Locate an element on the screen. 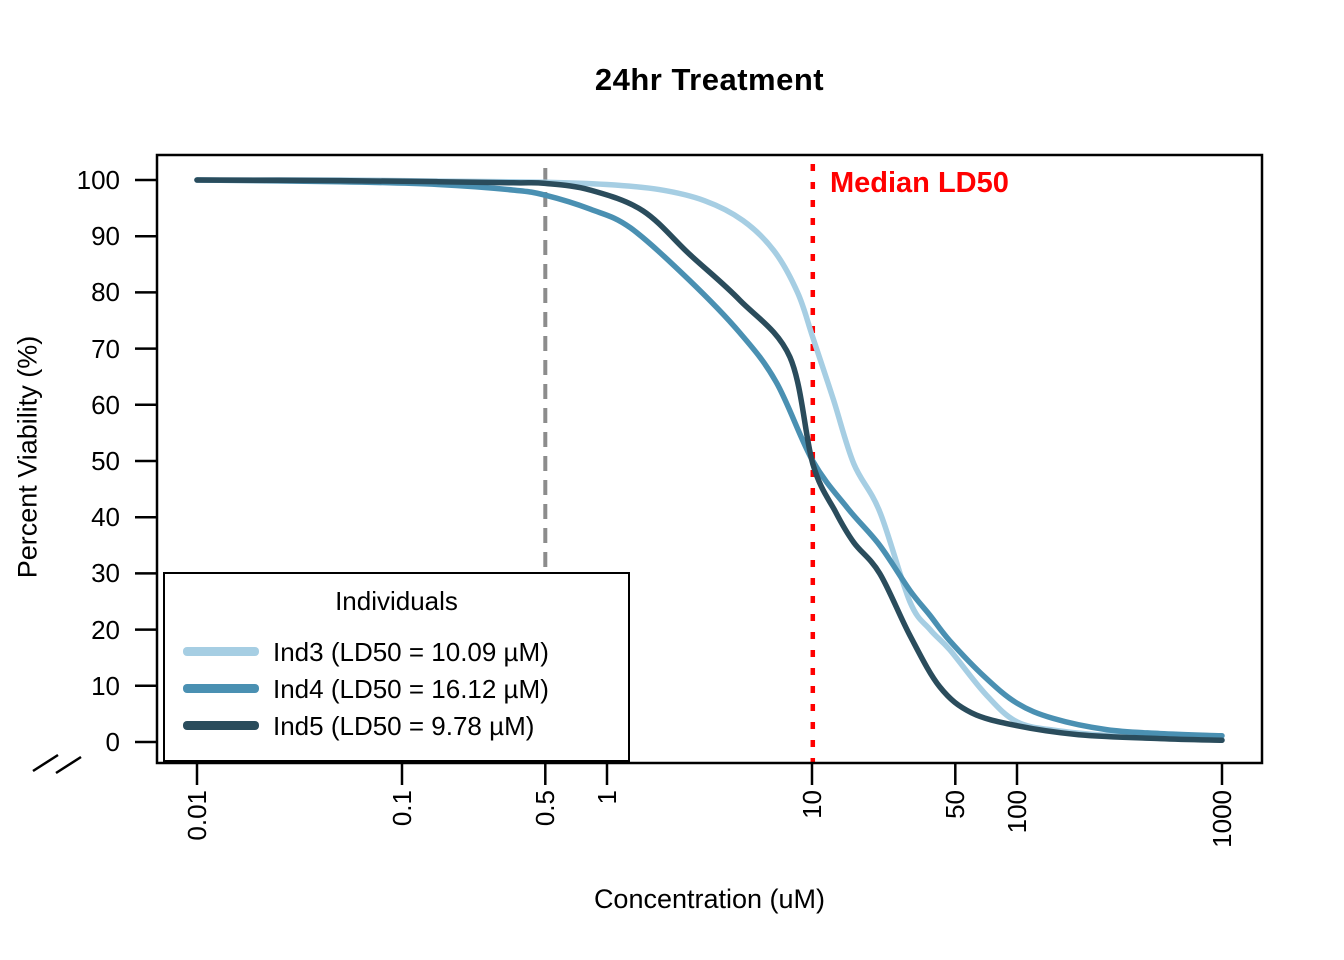 This screenshot has height=960, width=1344. legend-line-swatch-ind5 is located at coordinates (221, 725).